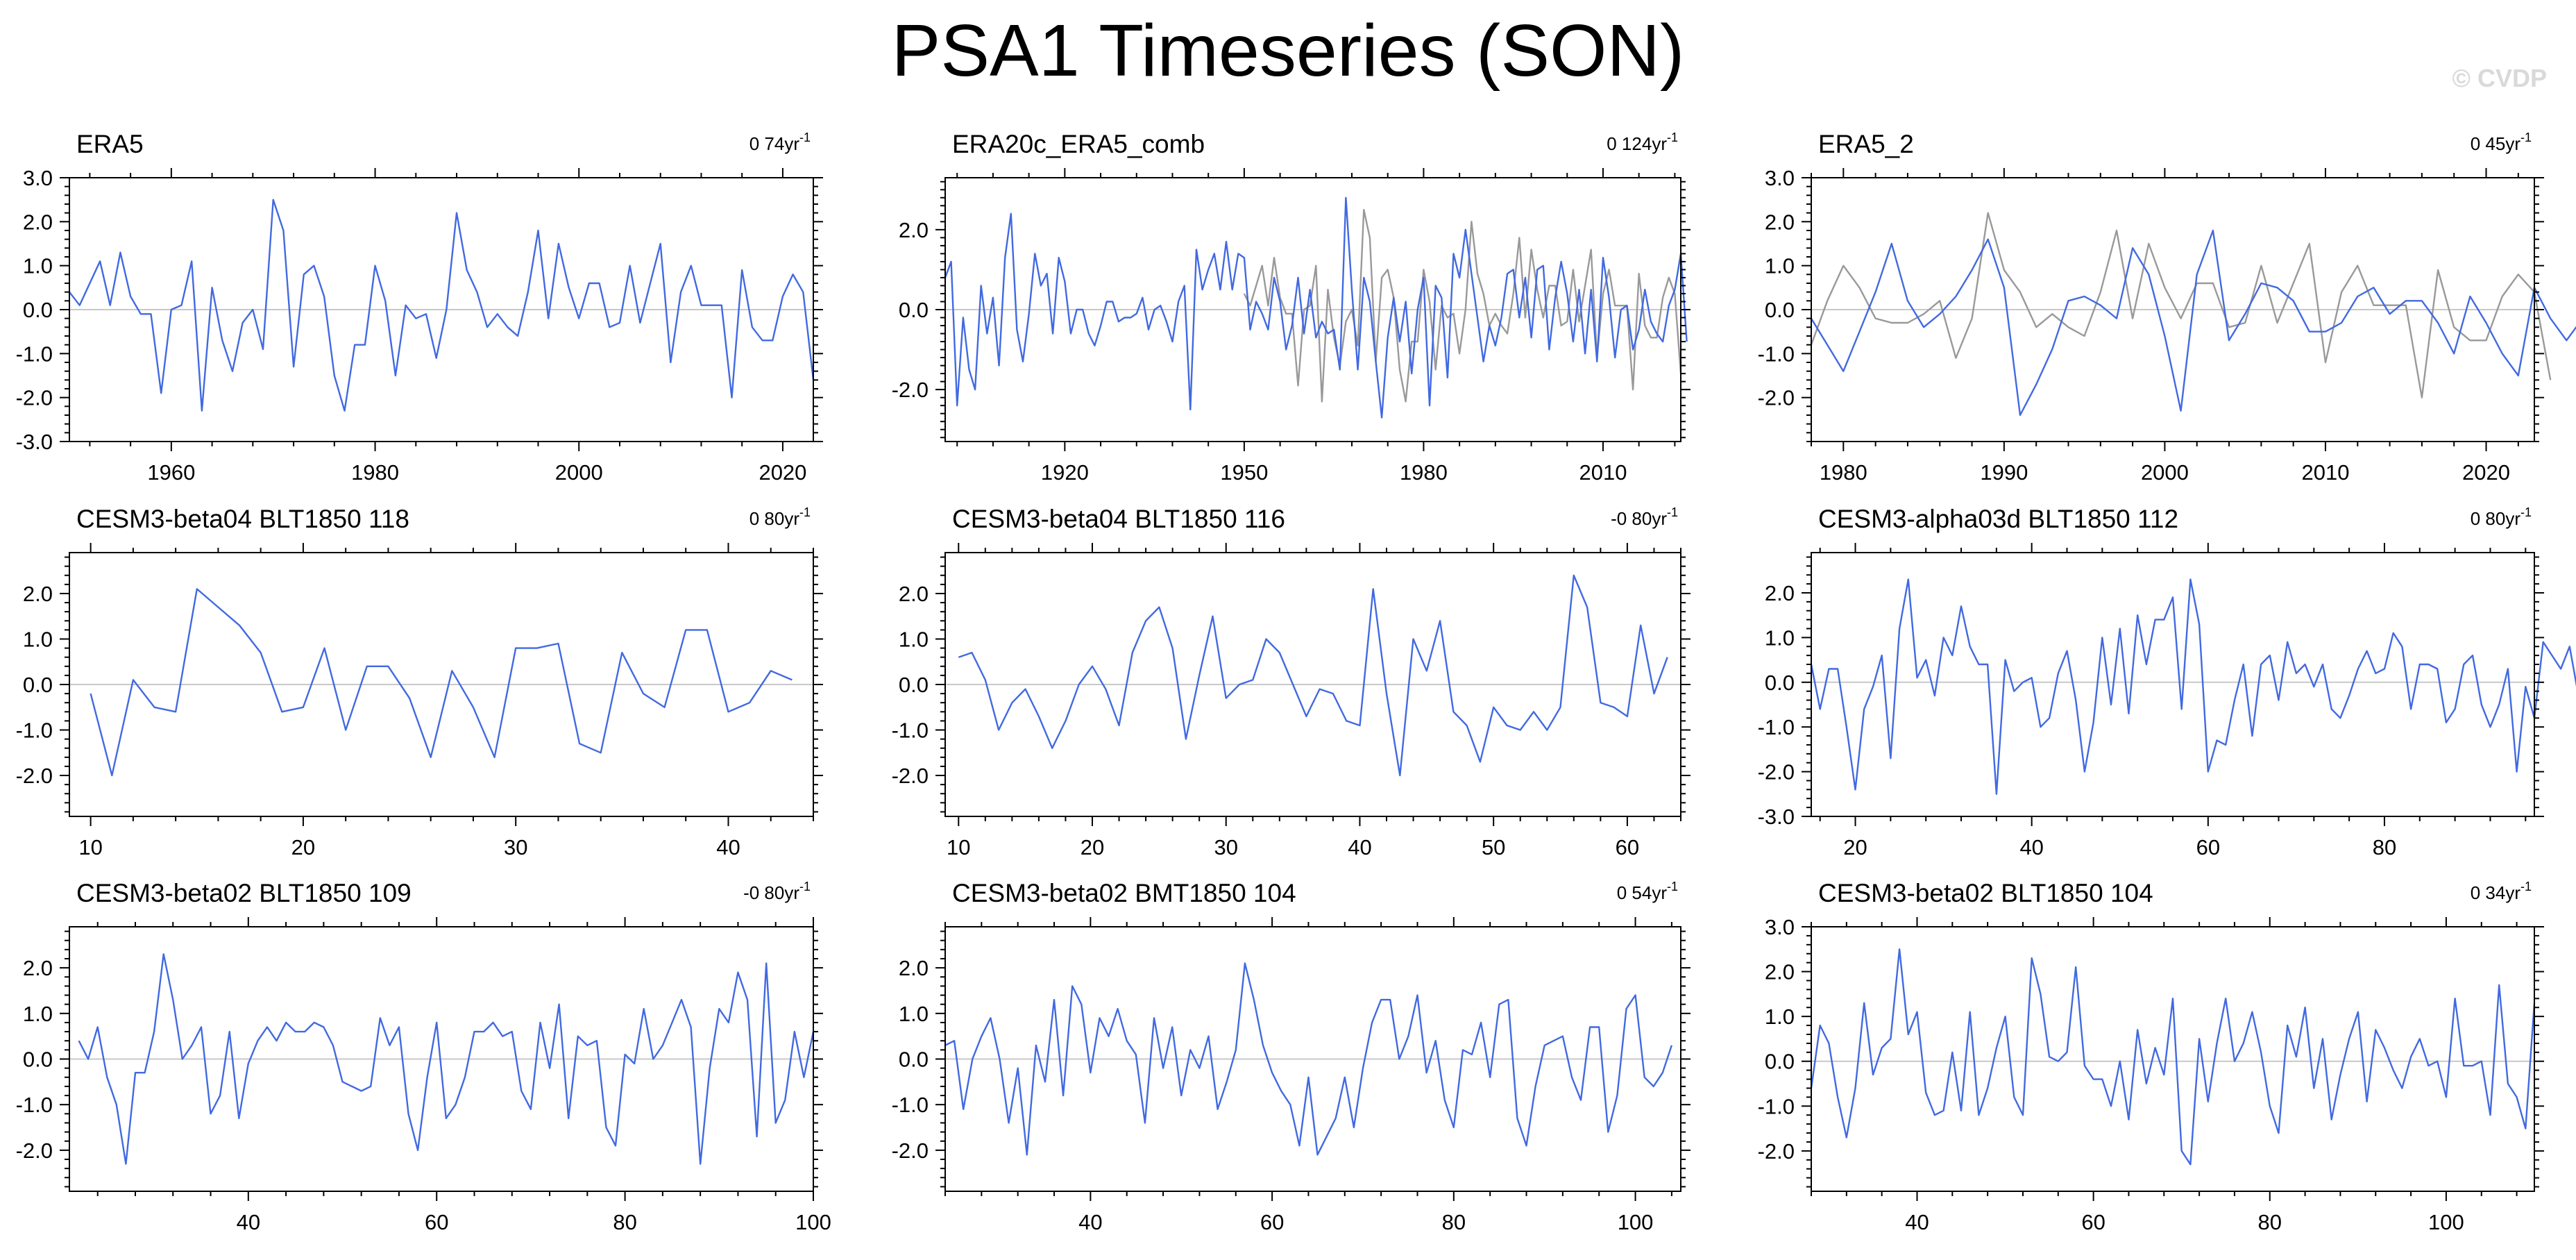 The image size is (2576, 1260). I want to click on panel-title: CESM3-beta04 BLT1850 116, so click(1118, 519).